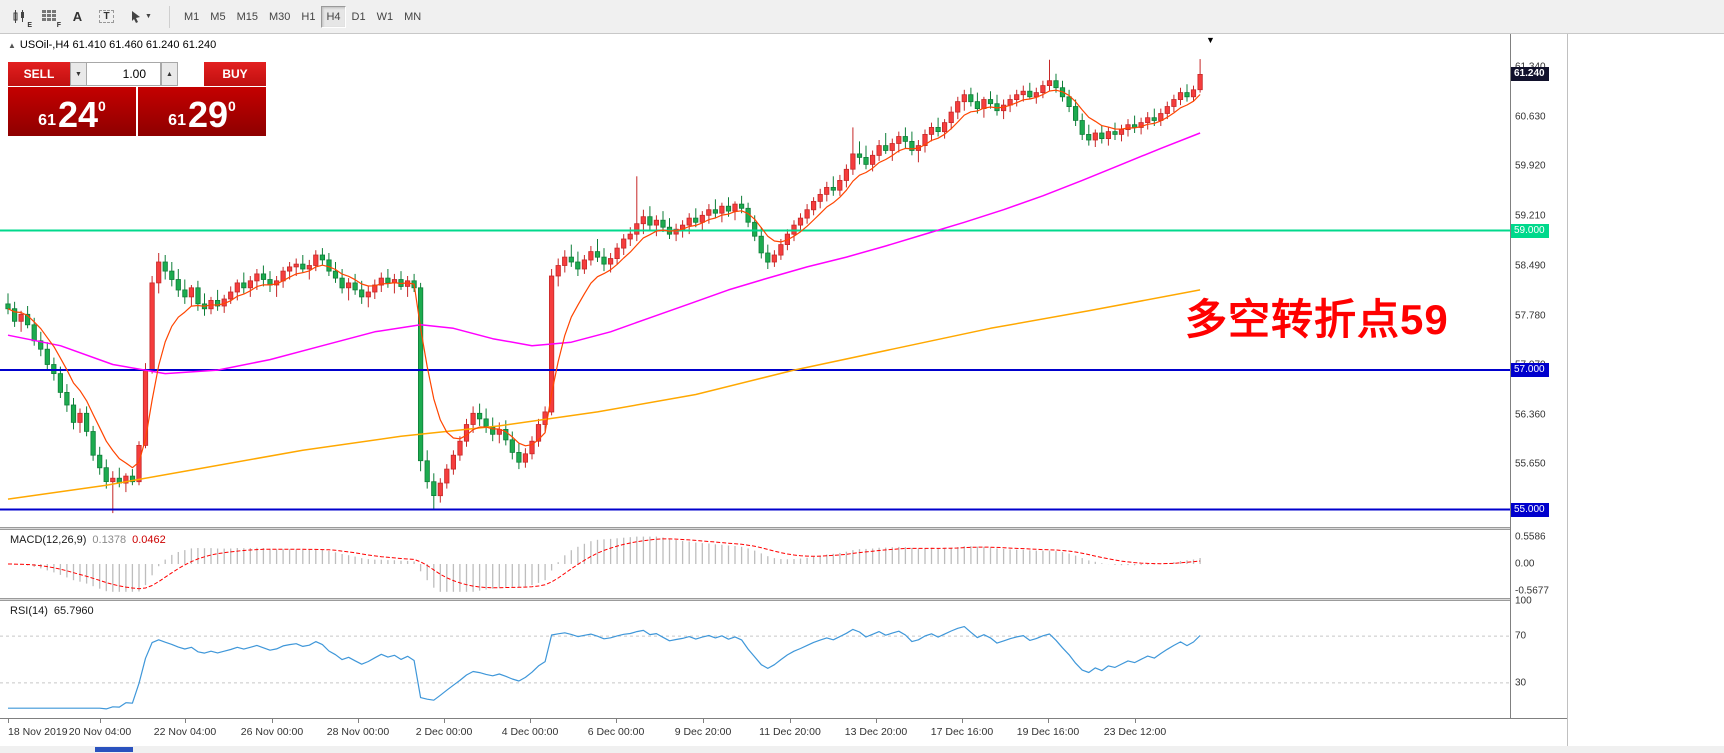 This screenshot has height=753, width=1724. I want to click on timeframe-button-mn: MN, so click(413, 16).